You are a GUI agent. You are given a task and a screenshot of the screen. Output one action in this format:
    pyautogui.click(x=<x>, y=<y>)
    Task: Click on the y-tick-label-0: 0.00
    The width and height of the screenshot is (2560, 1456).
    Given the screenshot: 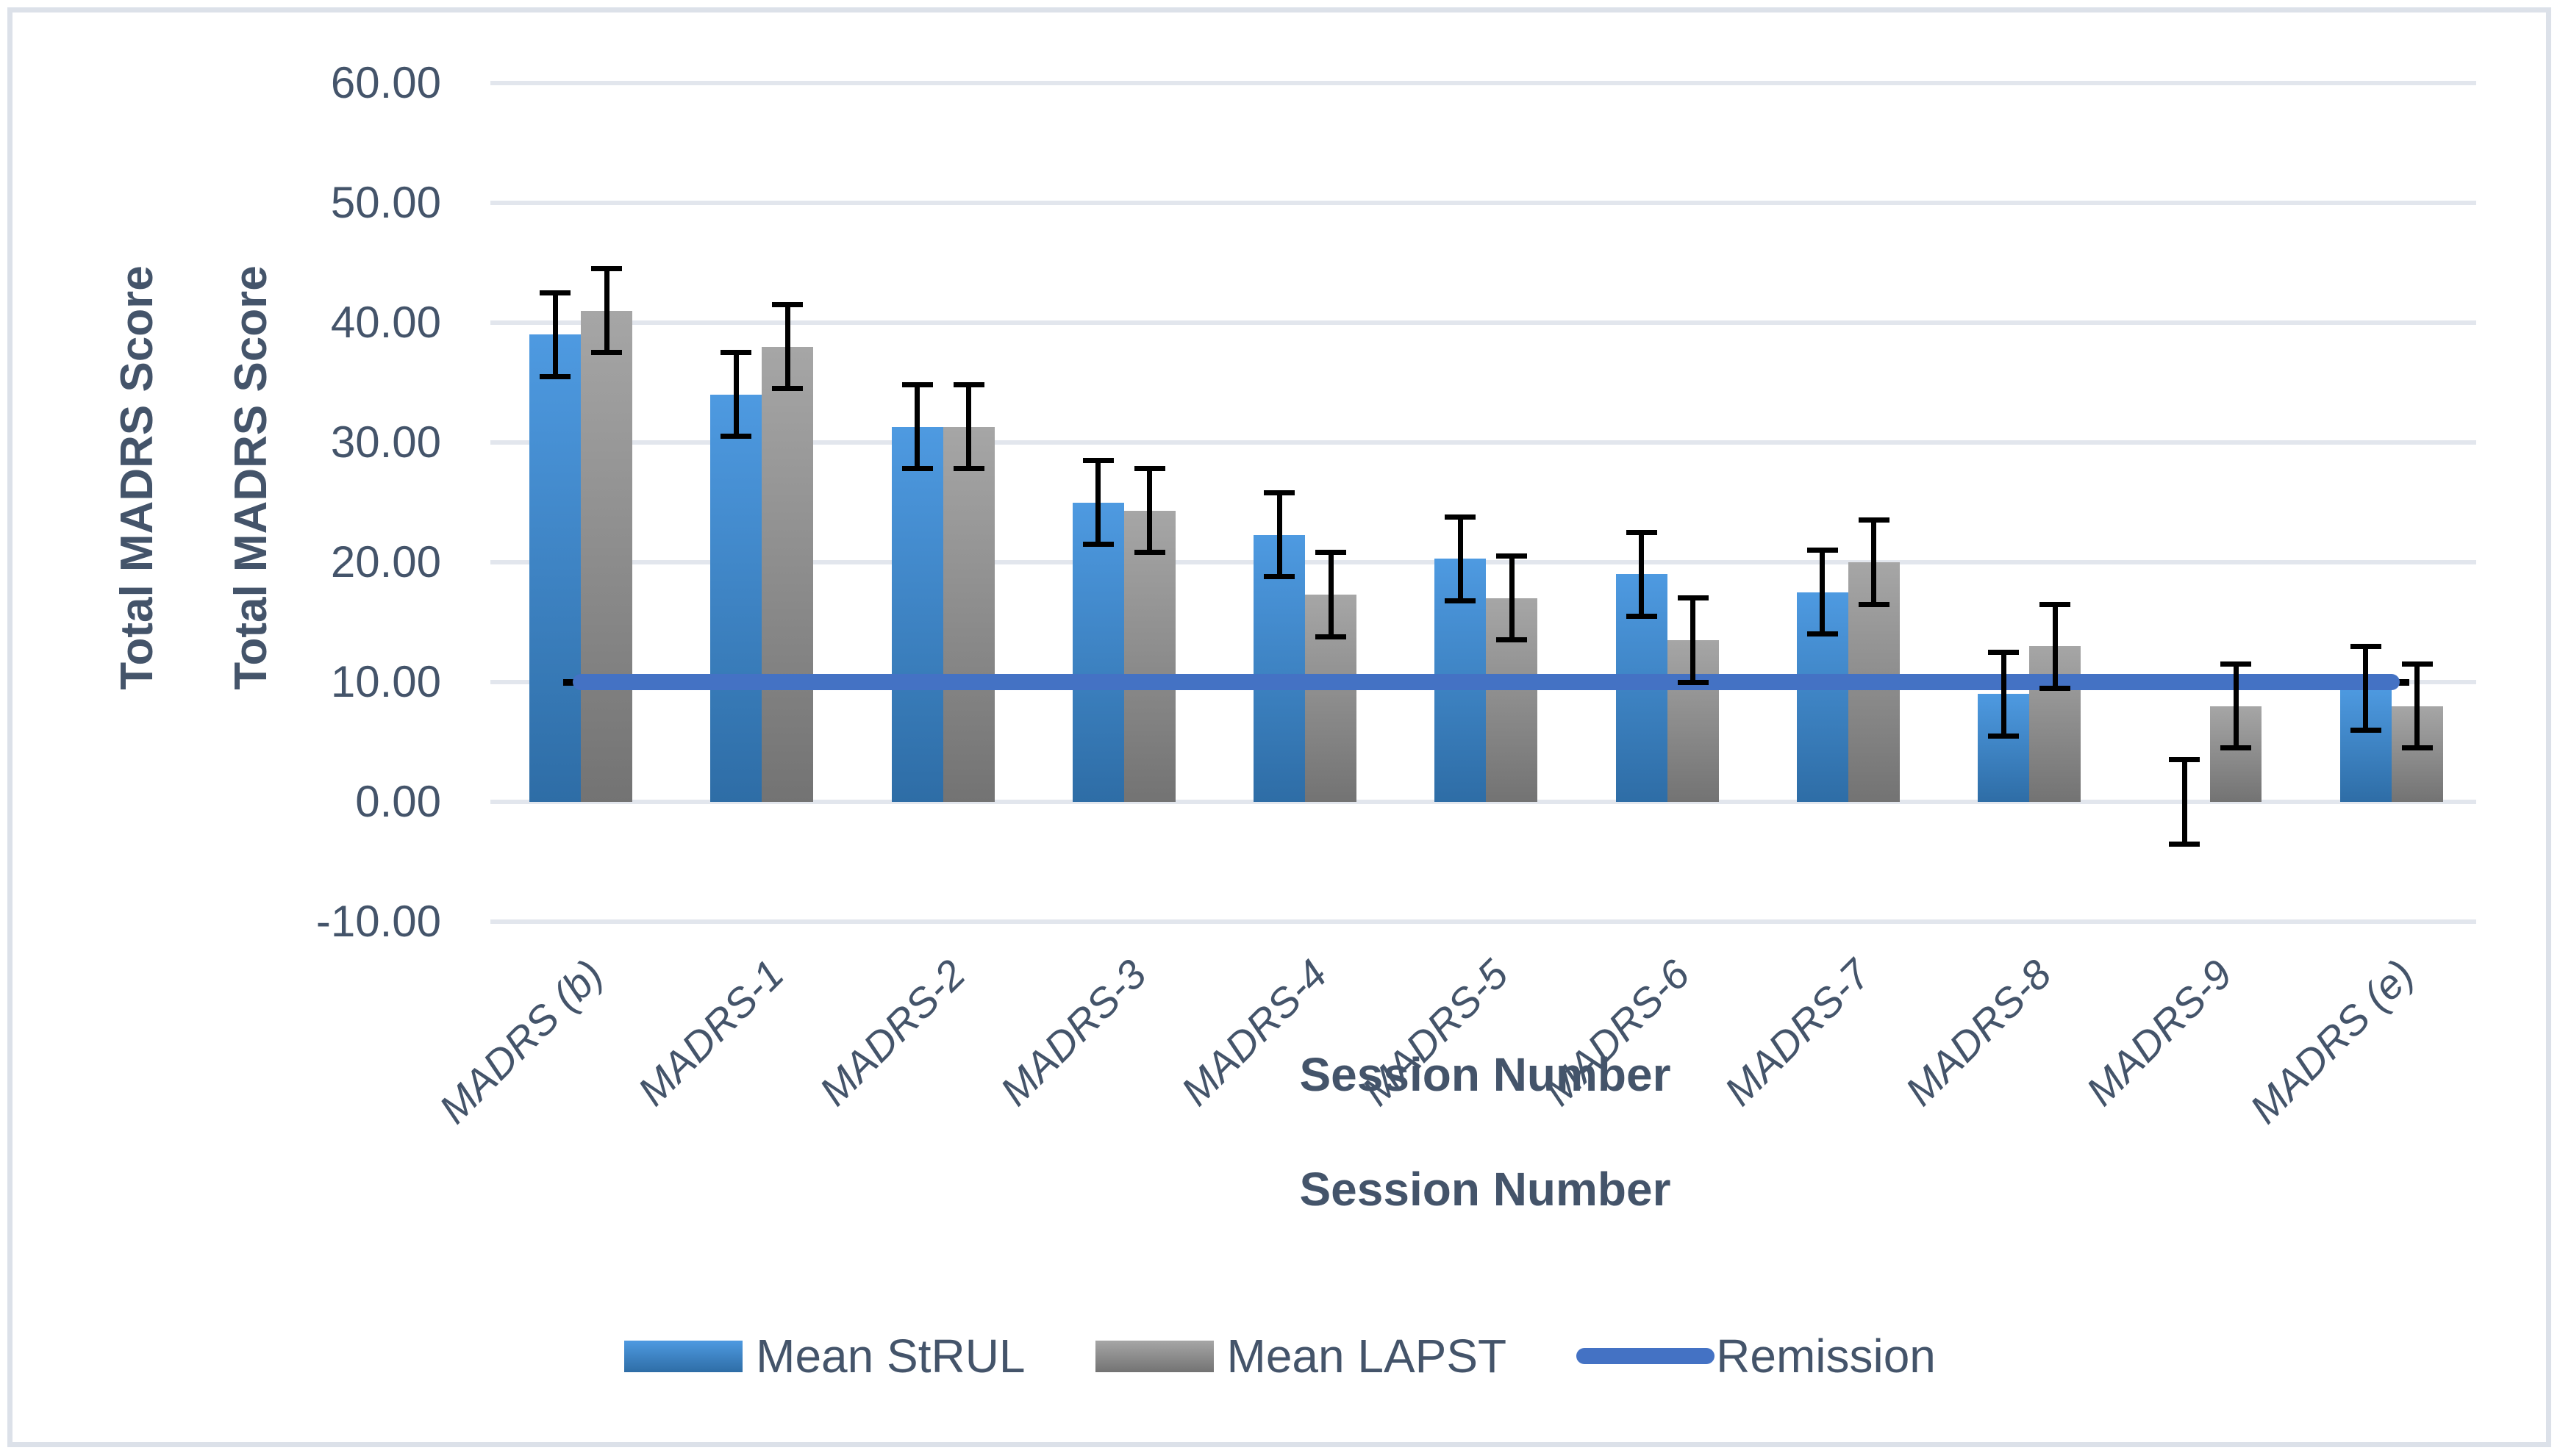 What is the action you would take?
    pyautogui.click(x=398, y=801)
    